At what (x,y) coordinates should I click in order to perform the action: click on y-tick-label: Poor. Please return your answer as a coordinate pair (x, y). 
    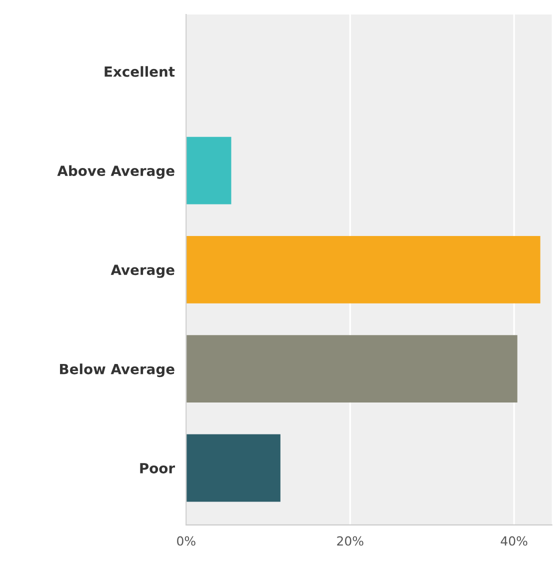
    Looking at the image, I should click on (157, 468).